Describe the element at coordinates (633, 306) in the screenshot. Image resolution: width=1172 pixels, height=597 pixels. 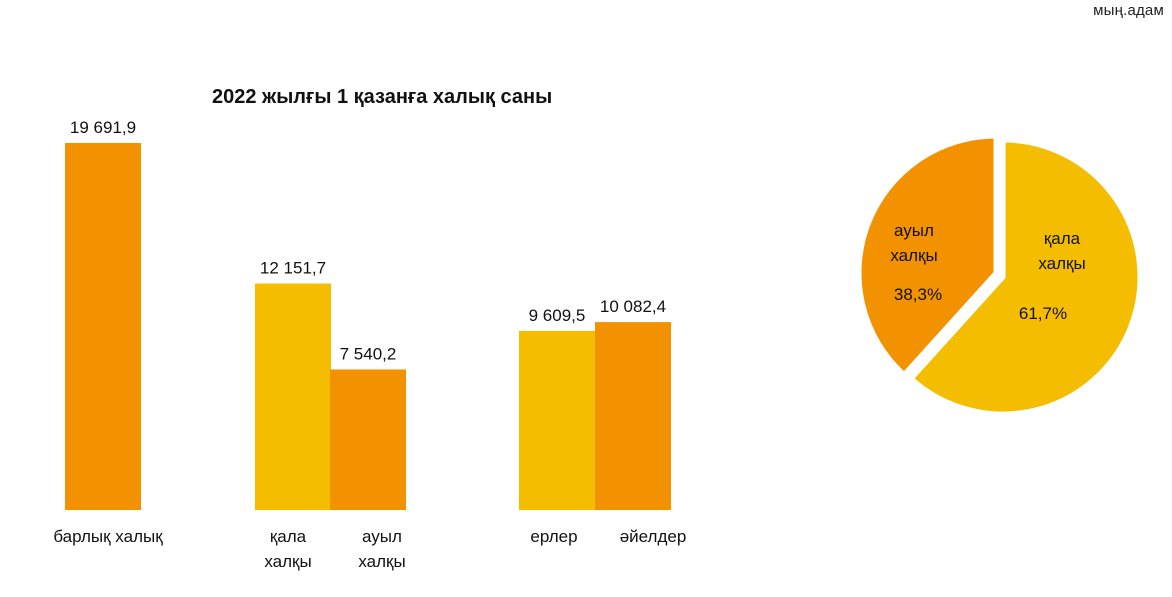
I see `bar-value-label: 10 082,4` at that location.